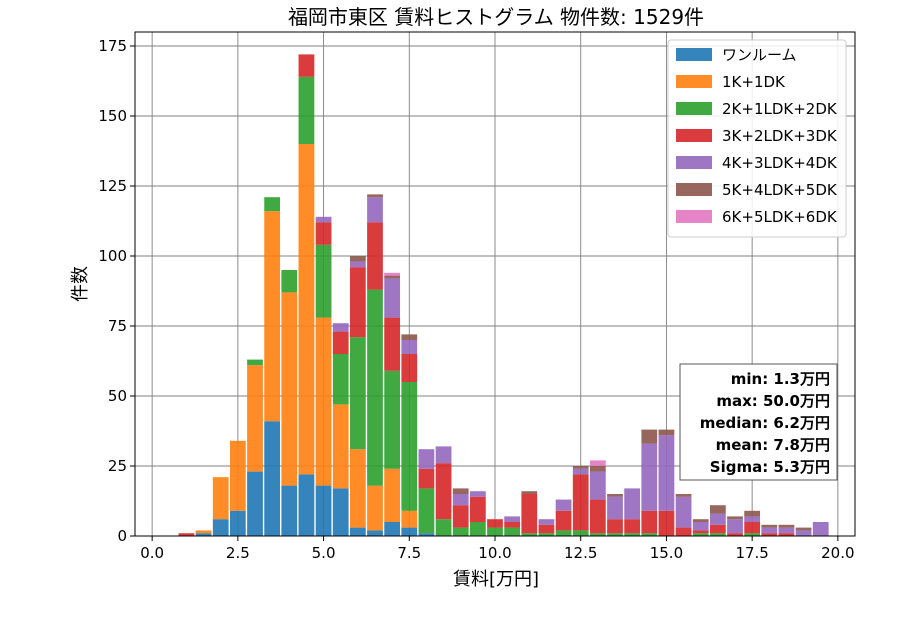  What do you see at coordinates (780, 379) in the screenshot?
I see `stats-line: min: 1.3万円` at bounding box center [780, 379].